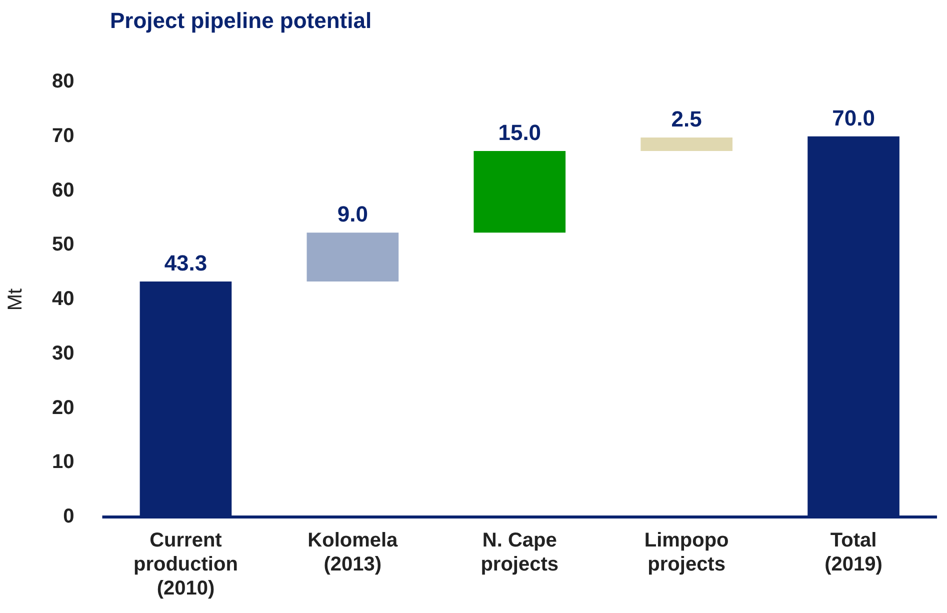 The image size is (947, 613). What do you see at coordinates (63, 81) in the screenshot?
I see `y-tick-label: 80` at bounding box center [63, 81].